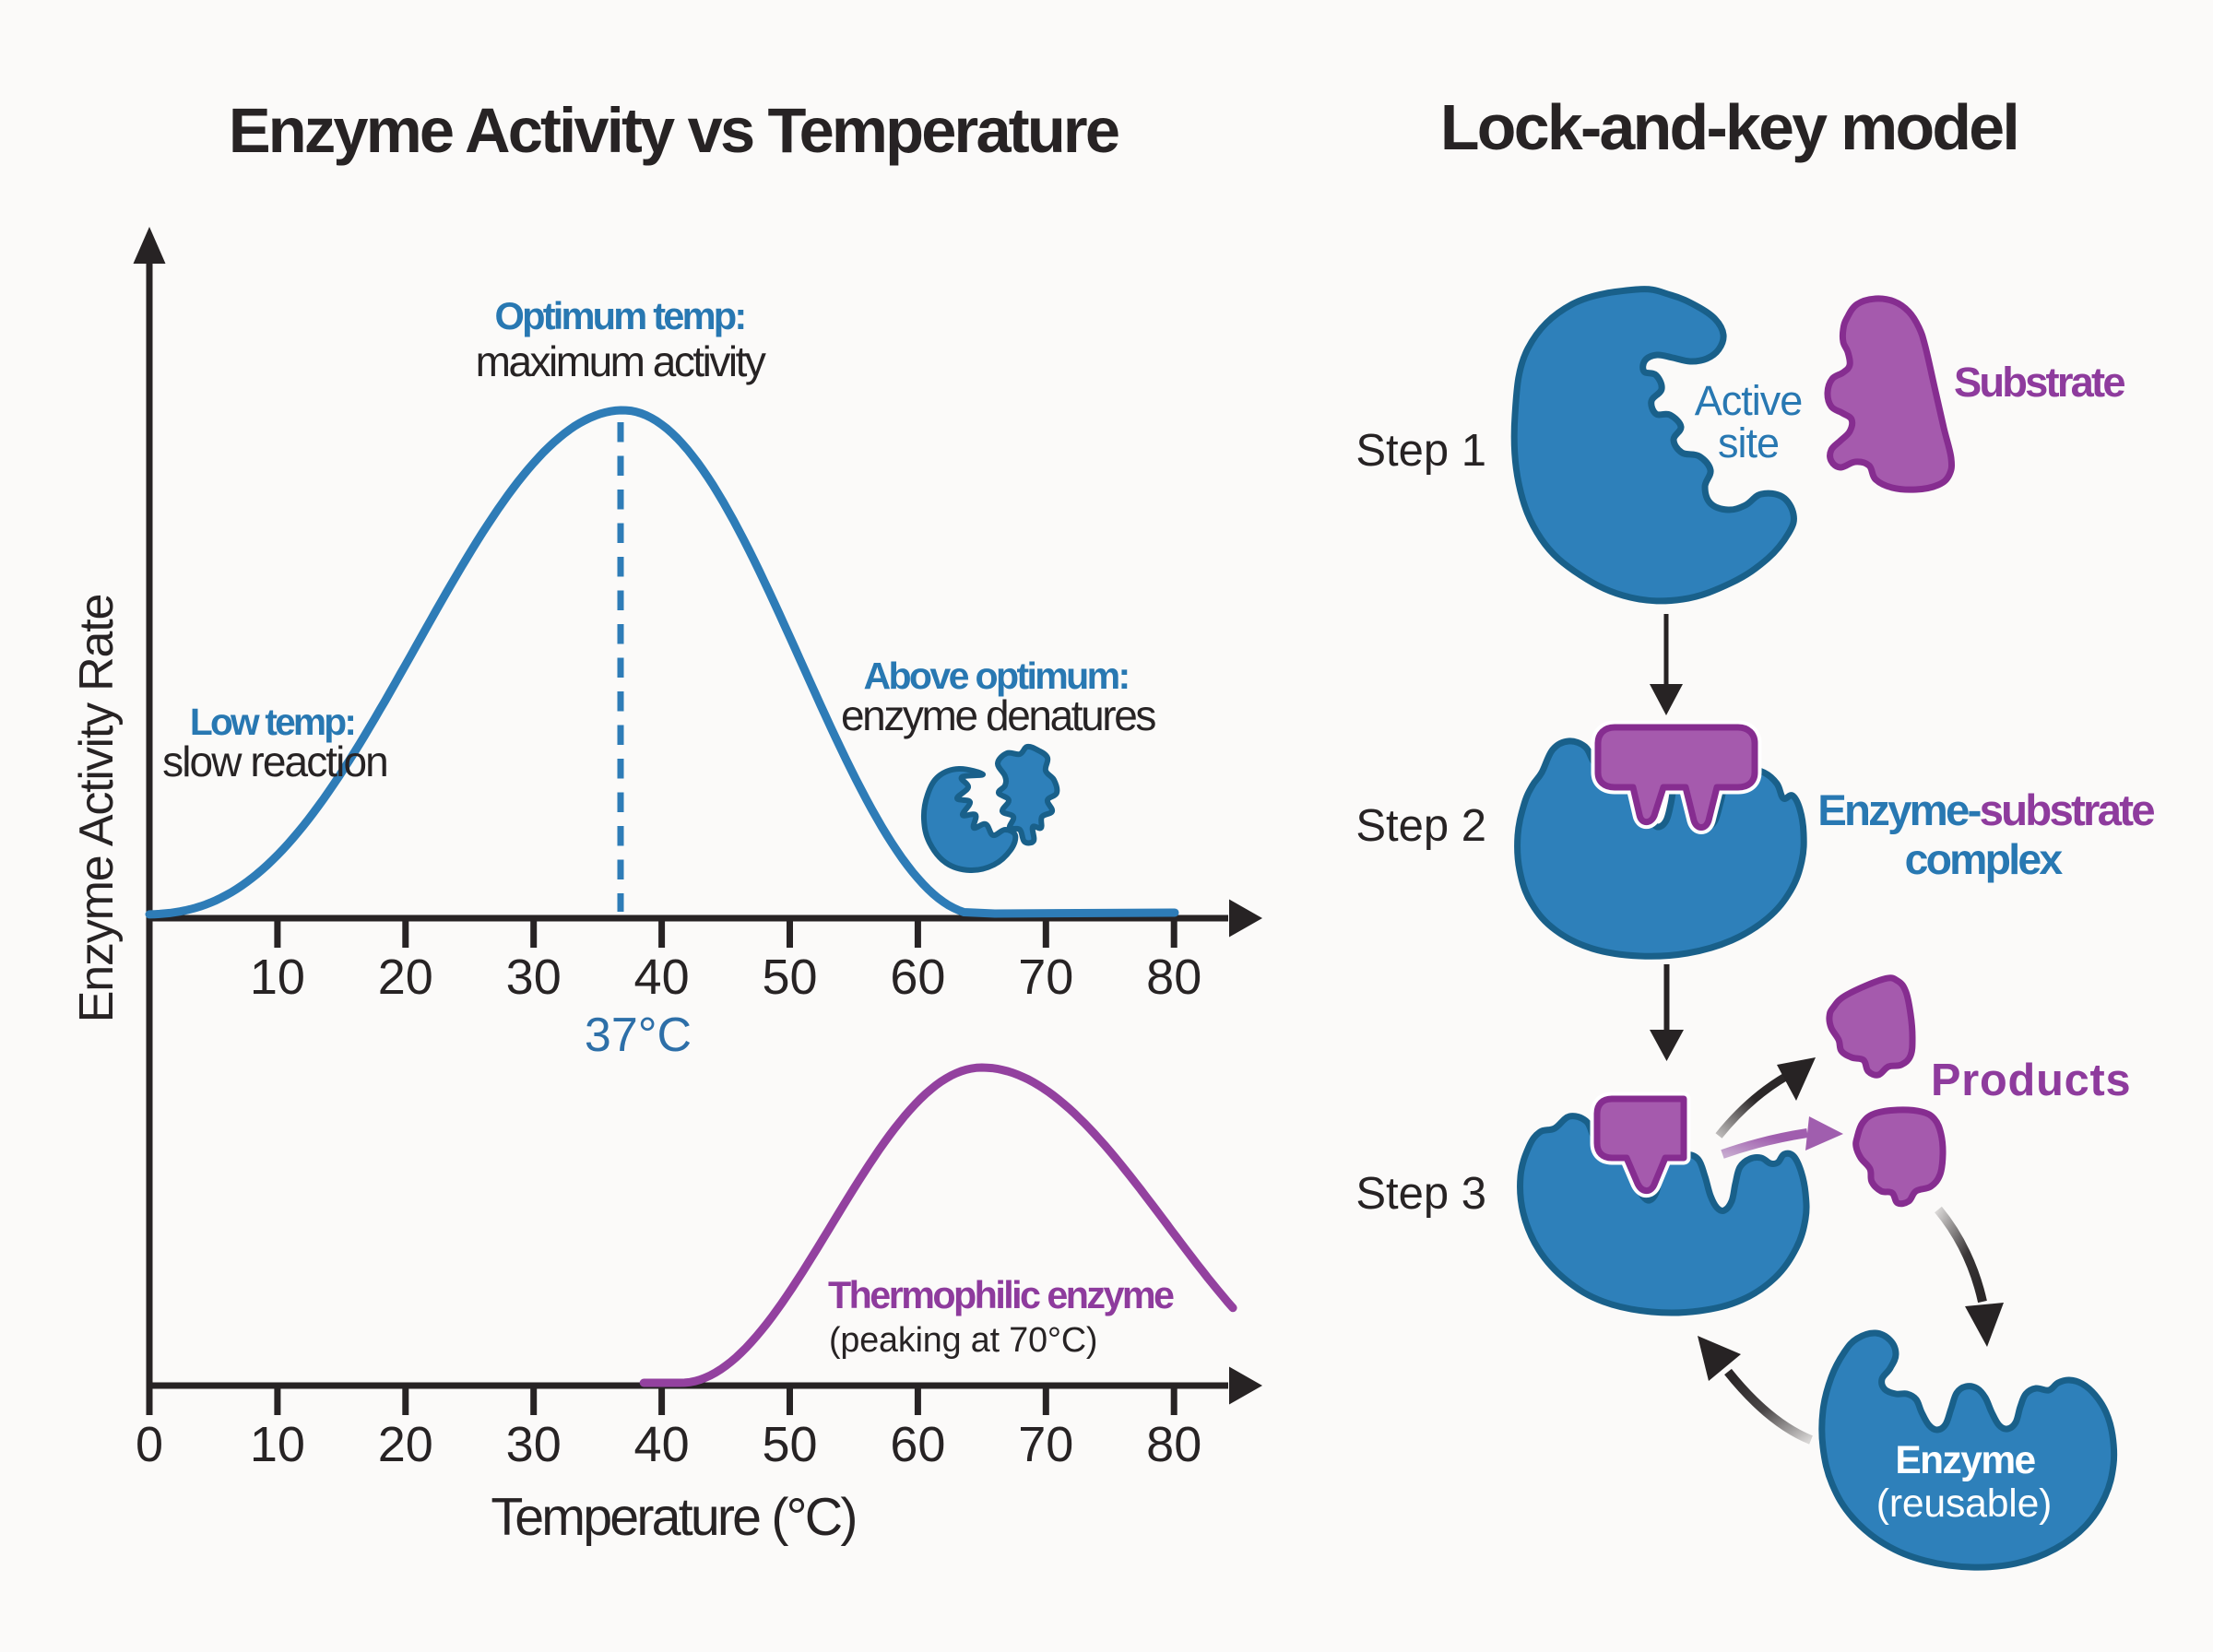 The image size is (2213, 1652). I want to click on svg-text: slow reaction, so click(274, 761).